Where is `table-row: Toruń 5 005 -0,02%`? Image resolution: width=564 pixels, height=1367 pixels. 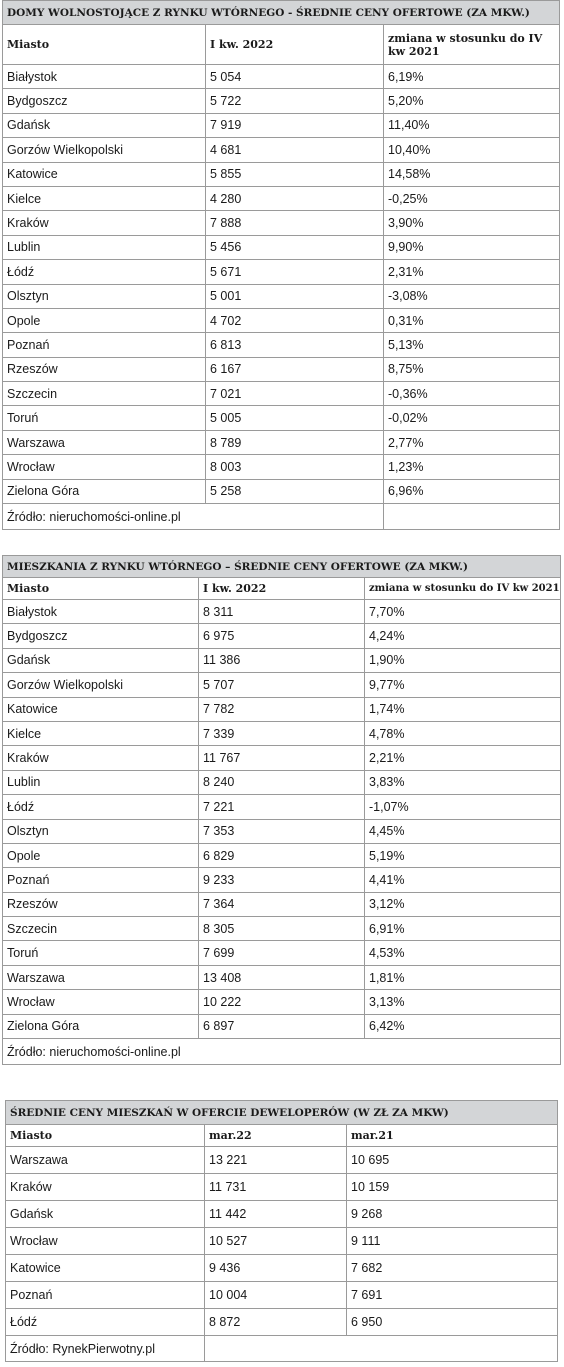 table-row: Toruń 5 005 -0,02% is located at coordinates (281, 418).